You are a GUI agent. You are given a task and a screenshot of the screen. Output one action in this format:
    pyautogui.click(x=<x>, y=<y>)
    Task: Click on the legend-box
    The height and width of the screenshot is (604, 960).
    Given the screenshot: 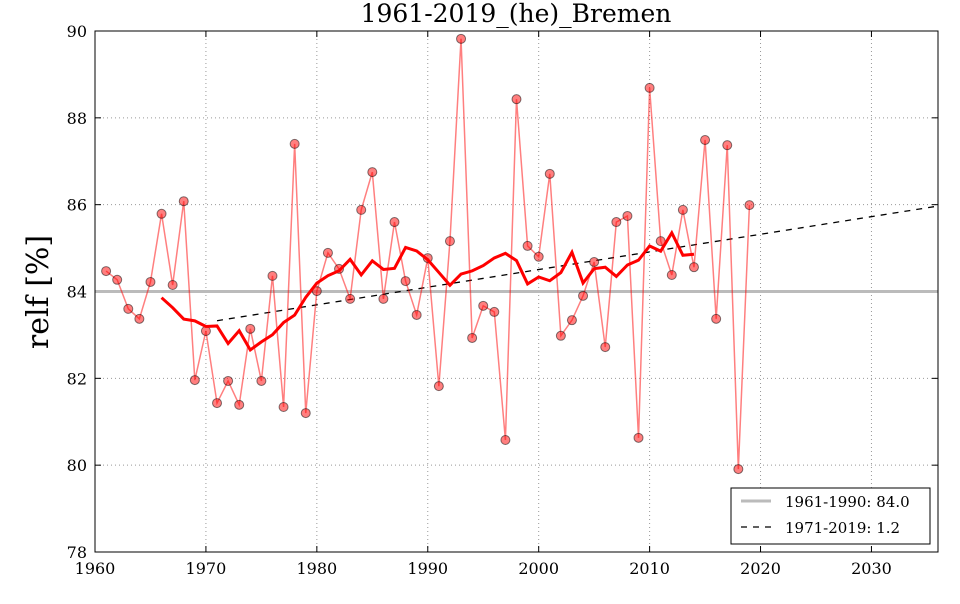 What is the action you would take?
    pyautogui.click(x=830, y=516)
    